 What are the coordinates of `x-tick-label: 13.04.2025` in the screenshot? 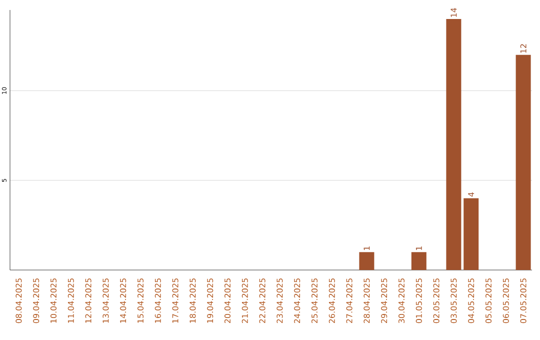 It's located at (105, 300).